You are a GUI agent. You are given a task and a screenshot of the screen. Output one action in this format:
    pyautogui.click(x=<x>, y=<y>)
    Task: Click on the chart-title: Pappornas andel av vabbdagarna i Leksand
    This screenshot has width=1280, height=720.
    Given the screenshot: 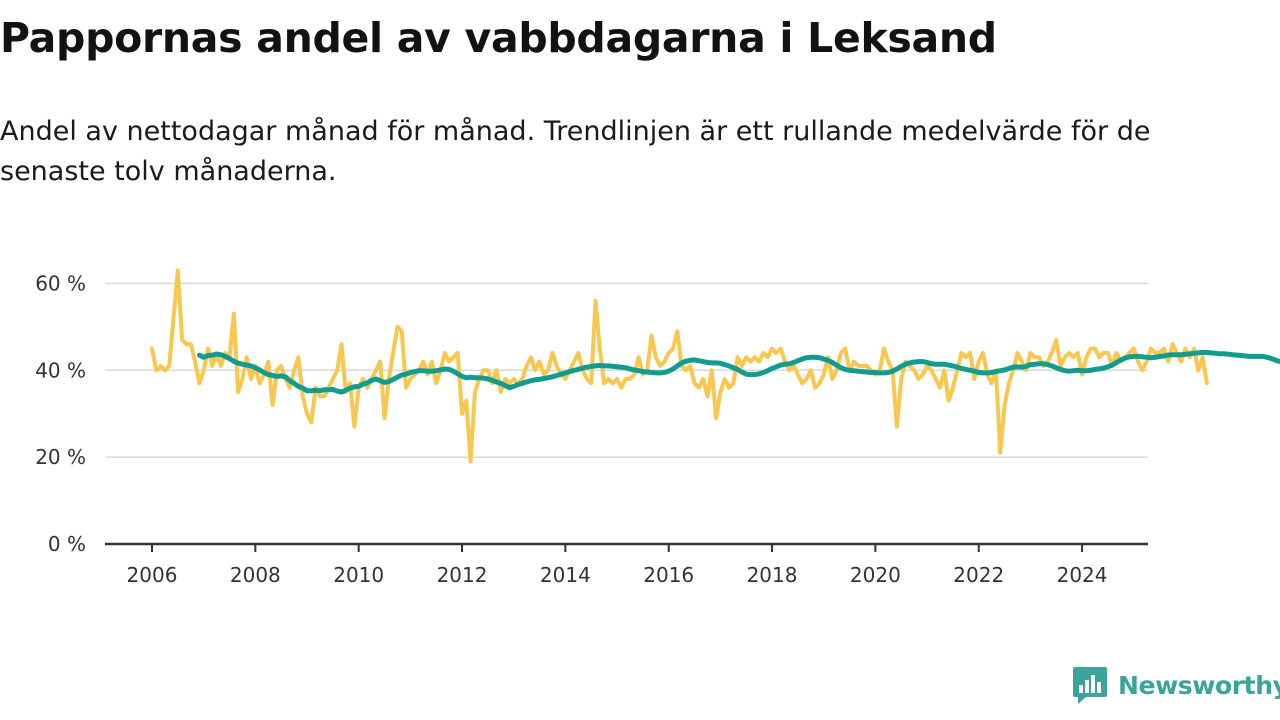 What is the action you would take?
    pyautogui.click(x=498, y=38)
    